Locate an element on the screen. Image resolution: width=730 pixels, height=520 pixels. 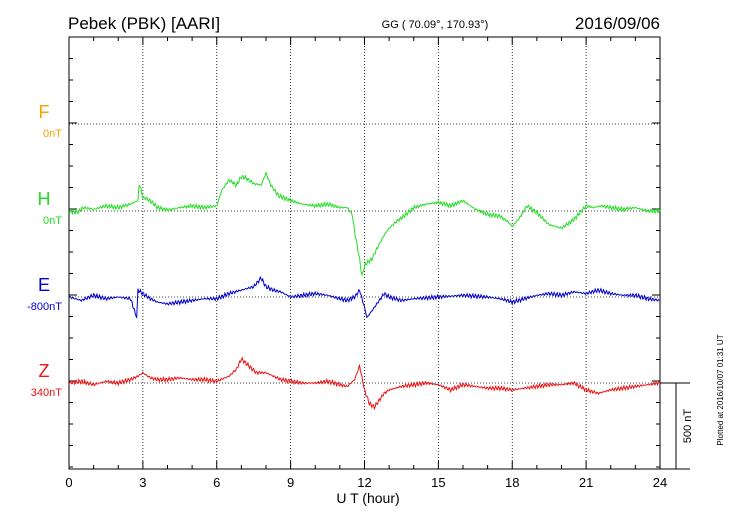
x-tick-label: 21 is located at coordinates (586, 482).